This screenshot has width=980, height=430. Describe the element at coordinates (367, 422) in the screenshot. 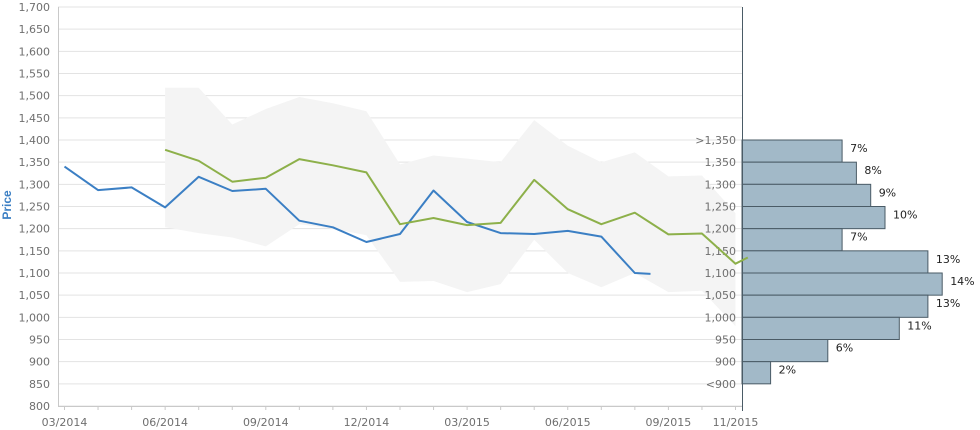

I see `x-tick-label: 12/2014` at that location.